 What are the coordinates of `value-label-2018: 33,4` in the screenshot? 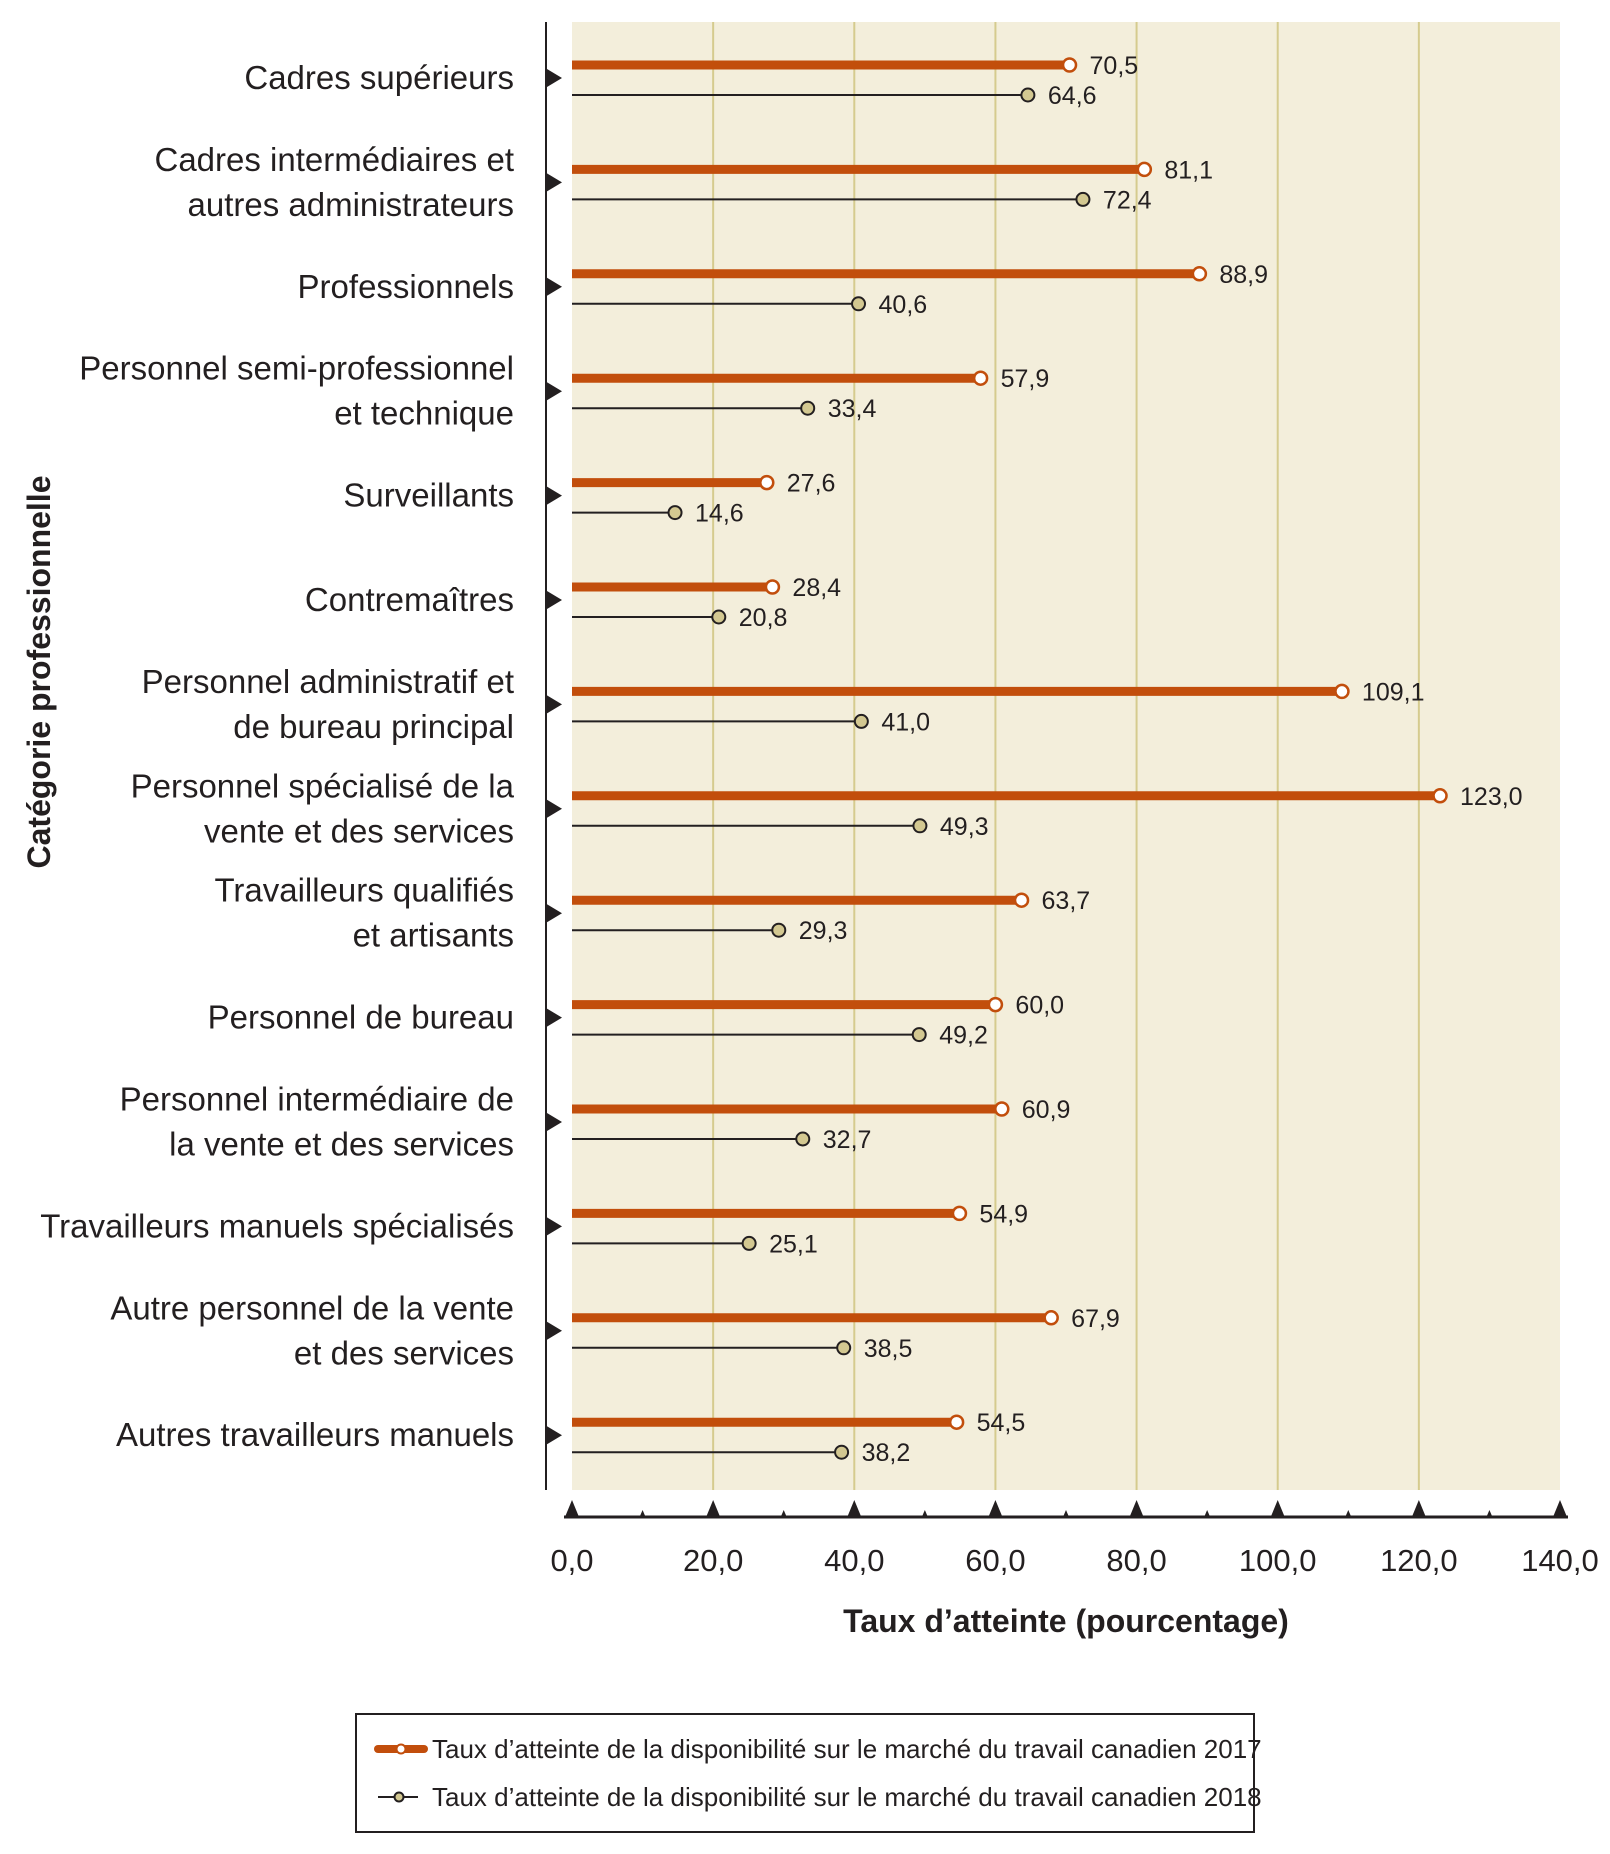 It's located at (852, 409).